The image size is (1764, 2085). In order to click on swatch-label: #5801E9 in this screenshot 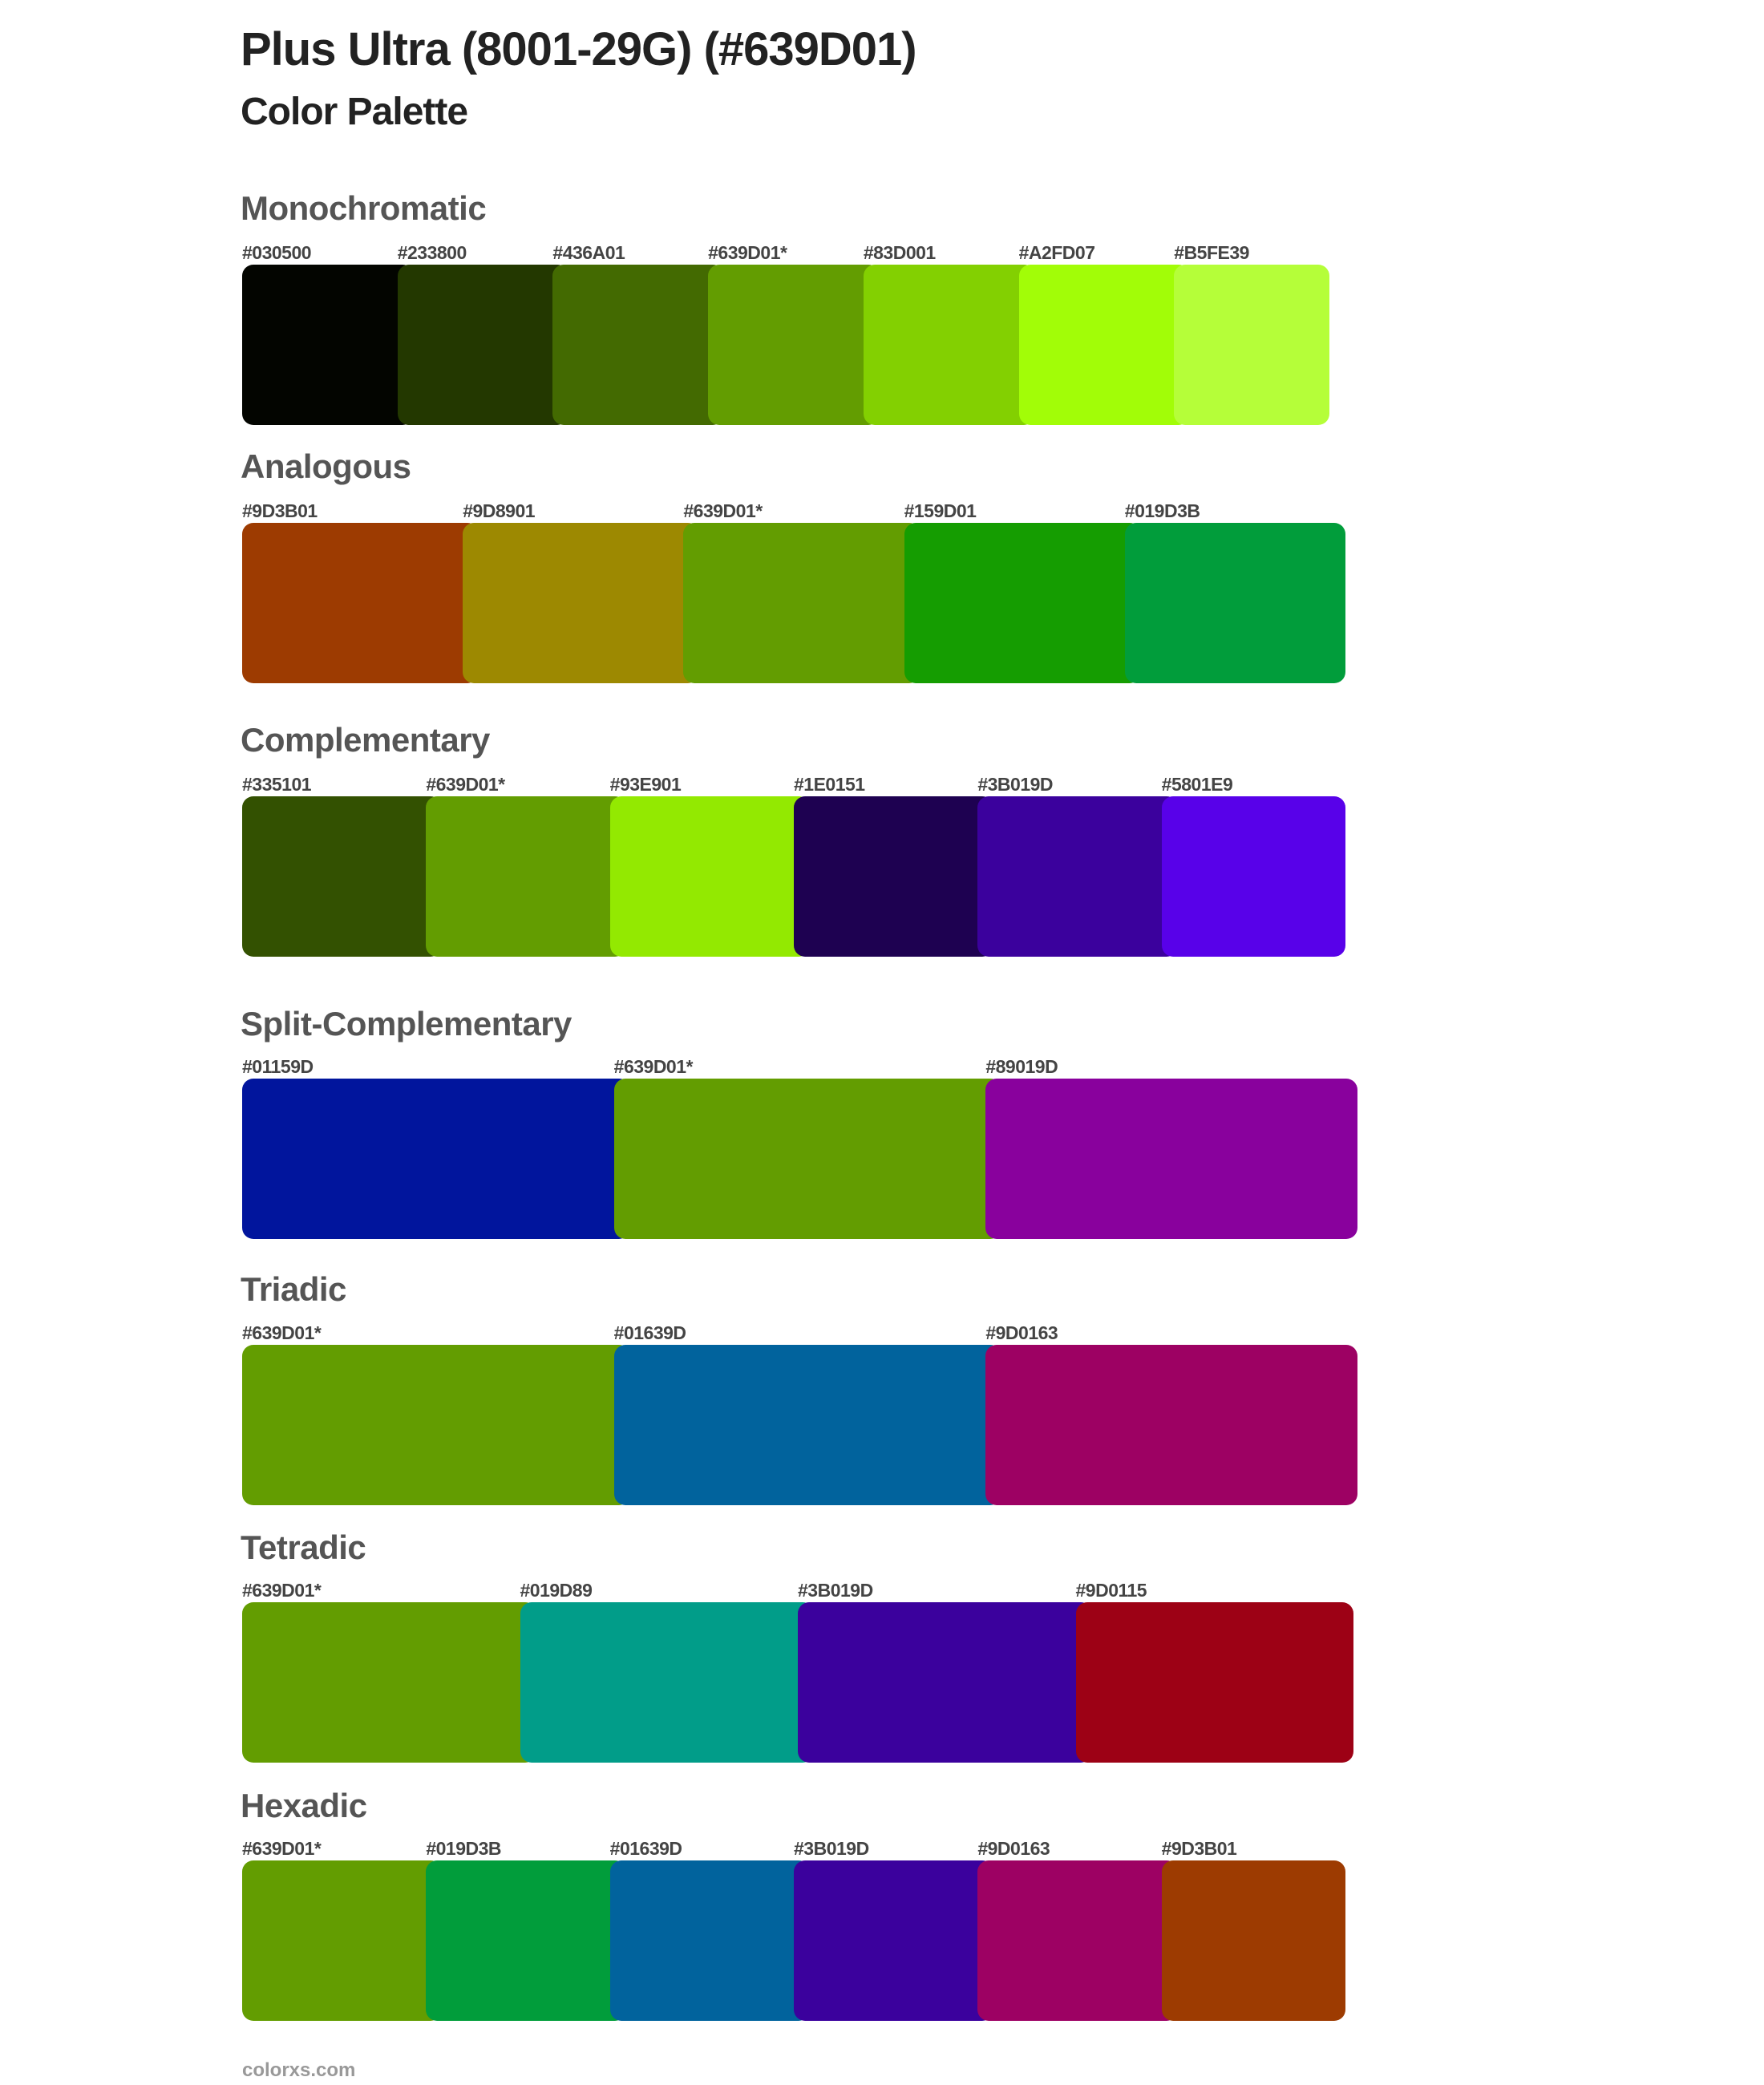, I will do `click(1197, 784)`.